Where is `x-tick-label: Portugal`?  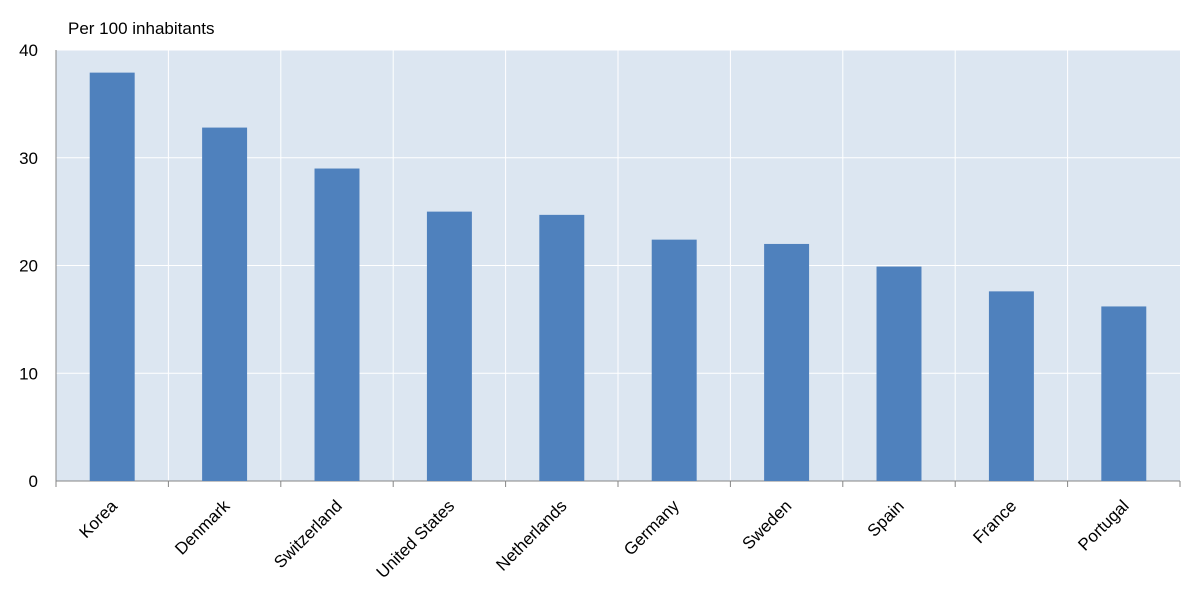 x-tick-label: Portugal is located at coordinates (1103, 525).